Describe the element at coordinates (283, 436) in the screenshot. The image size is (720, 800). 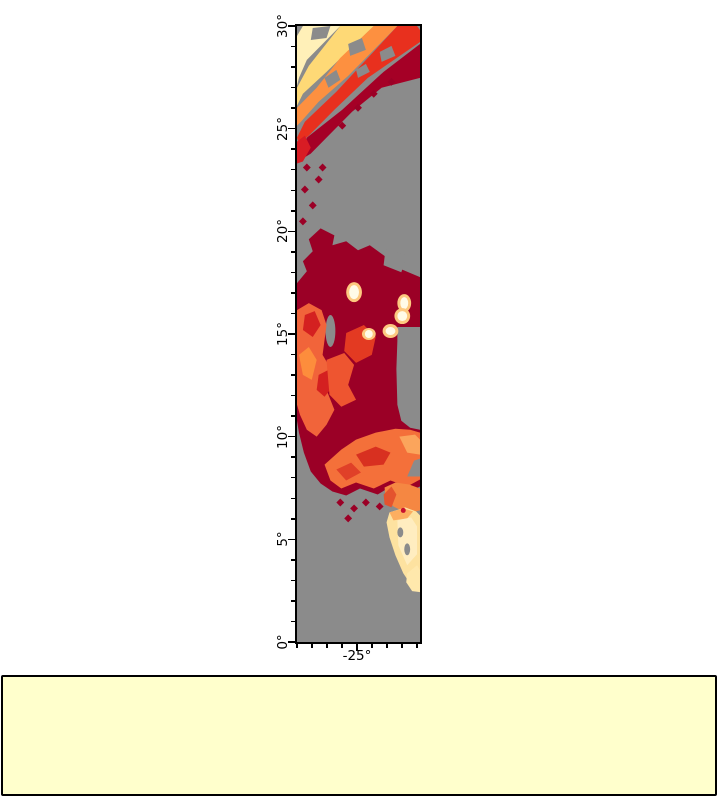
I see `lat-tick-label: 10°` at that location.